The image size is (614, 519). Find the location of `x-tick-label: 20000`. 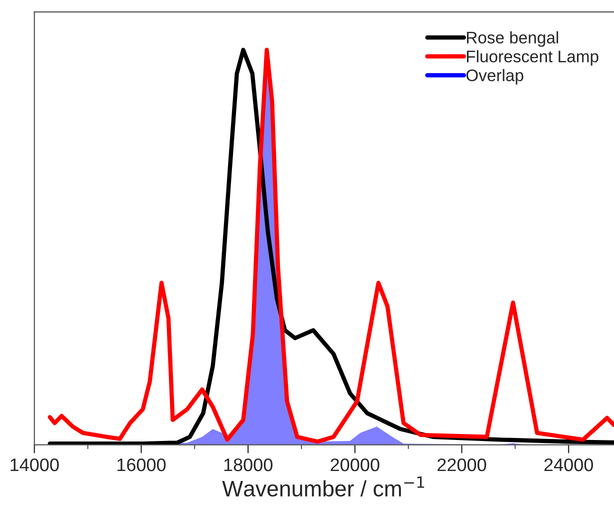

x-tick-label: 20000 is located at coordinates (355, 465).